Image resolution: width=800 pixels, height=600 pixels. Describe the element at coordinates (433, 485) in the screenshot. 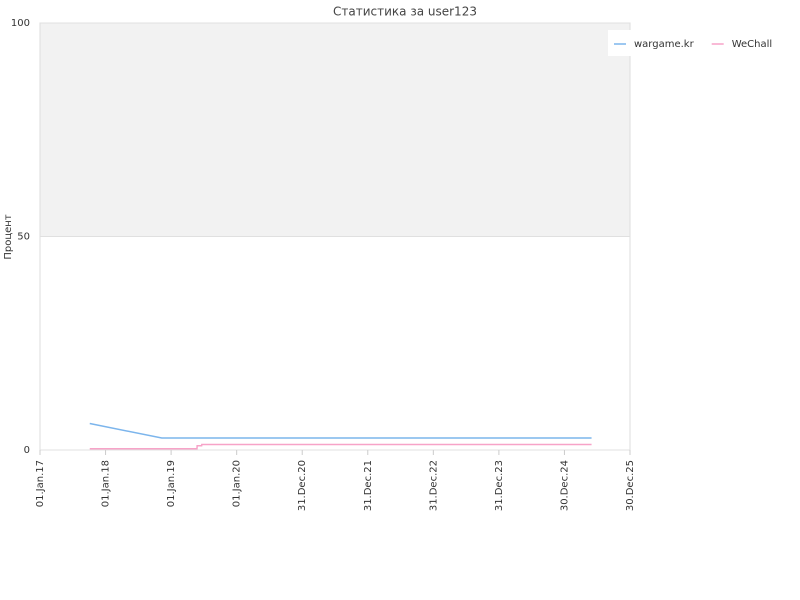

I see `x-tick-label: 31.Dec.22` at that location.